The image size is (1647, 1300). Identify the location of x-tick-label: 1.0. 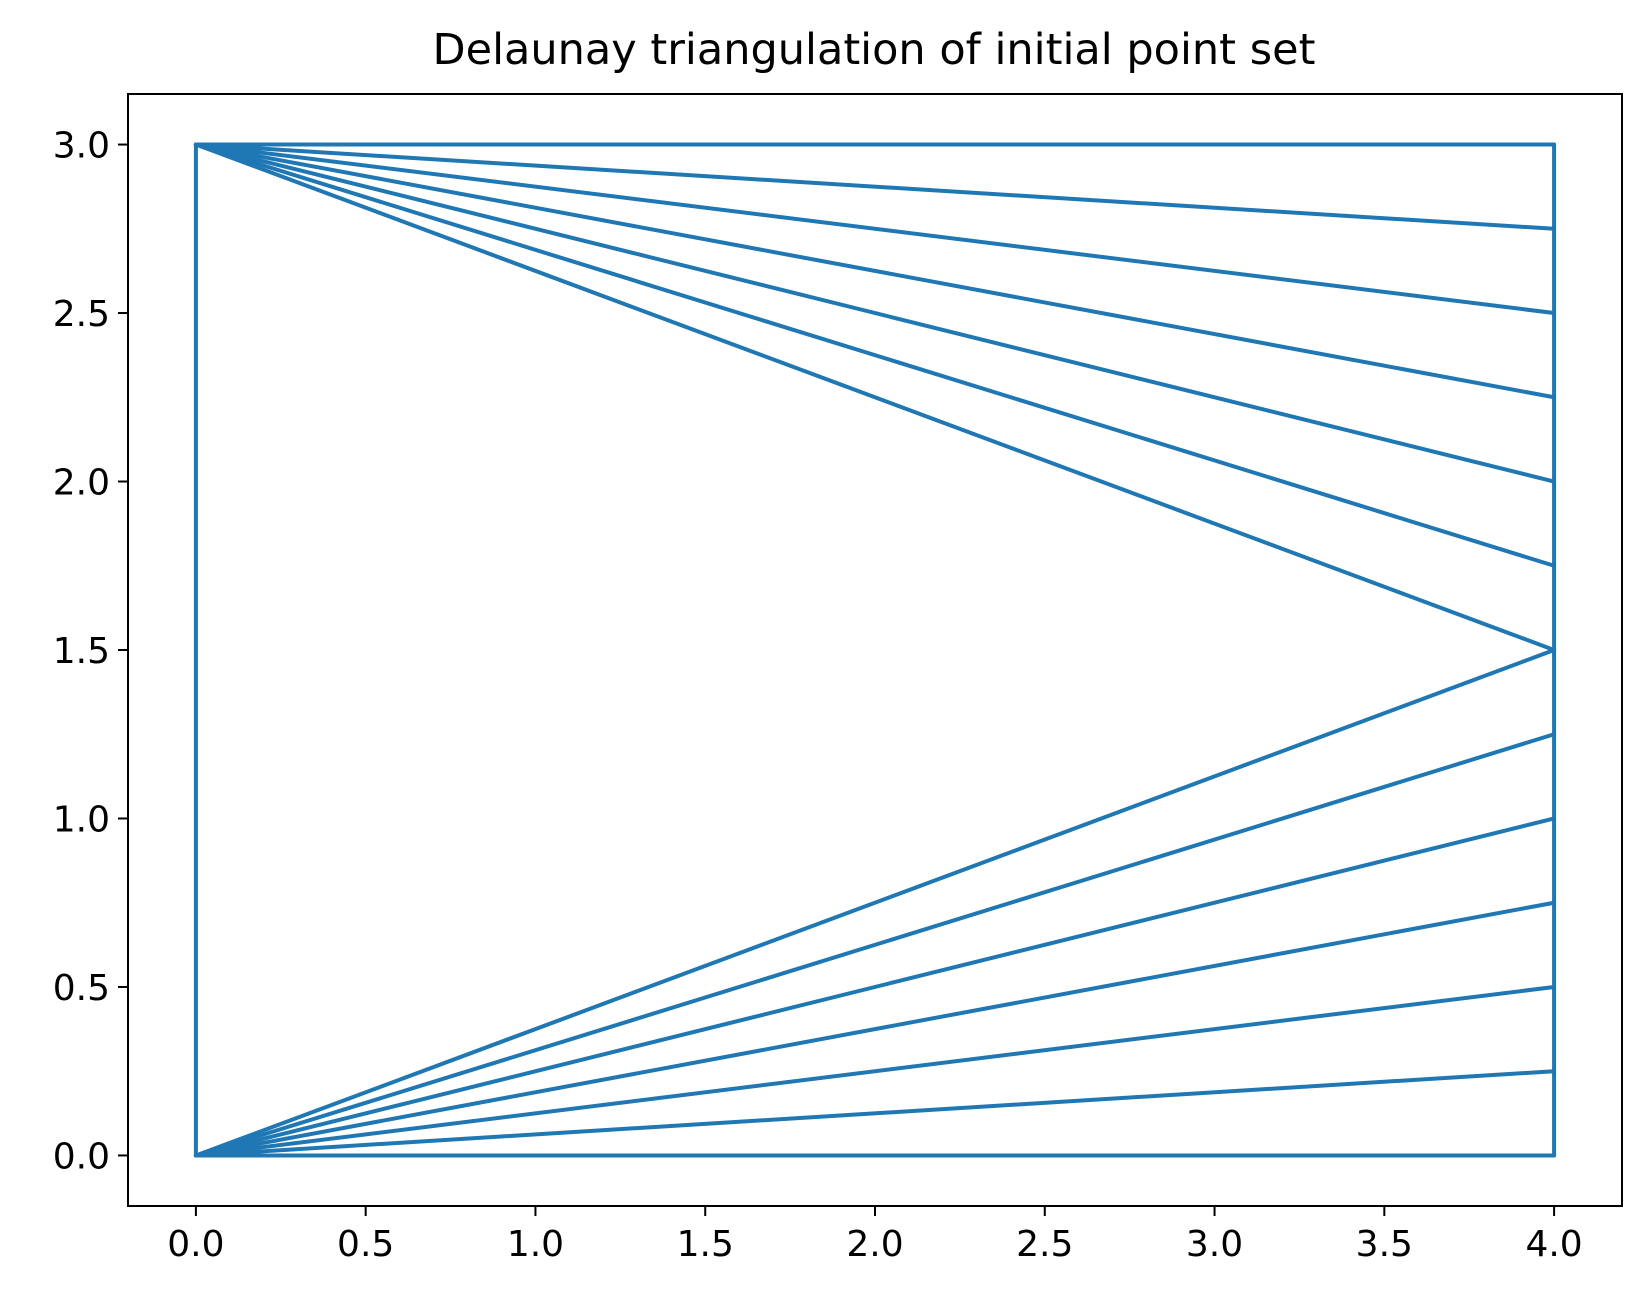
(535, 1244).